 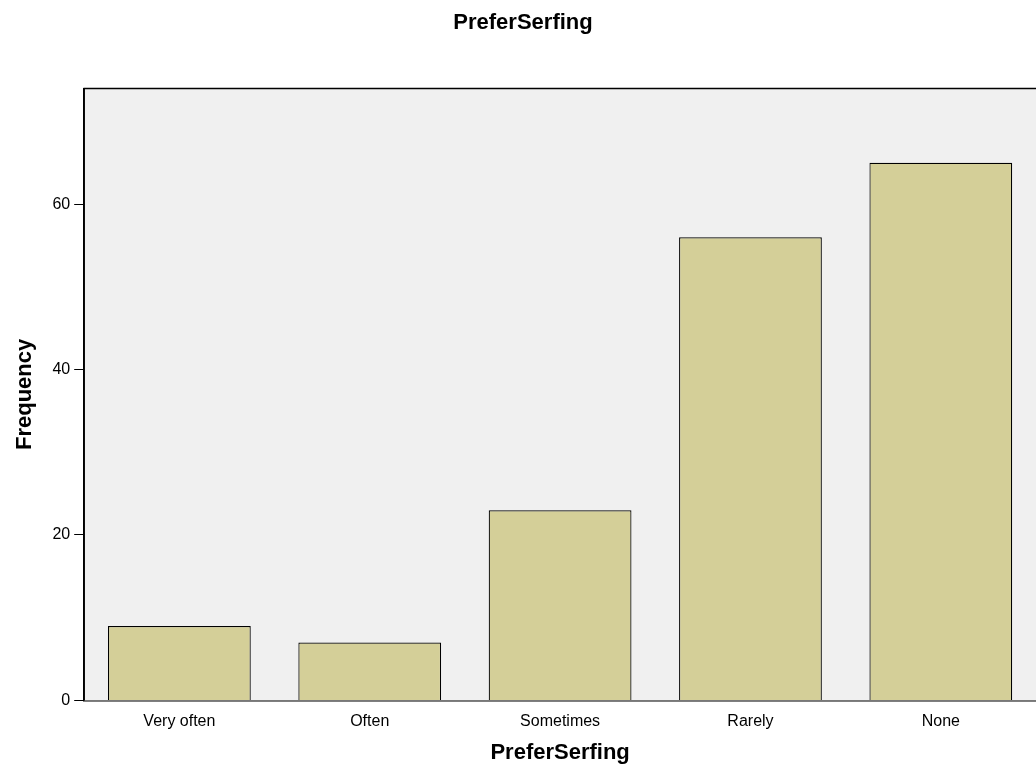 I want to click on y-tick-label: 40, so click(x=61, y=368).